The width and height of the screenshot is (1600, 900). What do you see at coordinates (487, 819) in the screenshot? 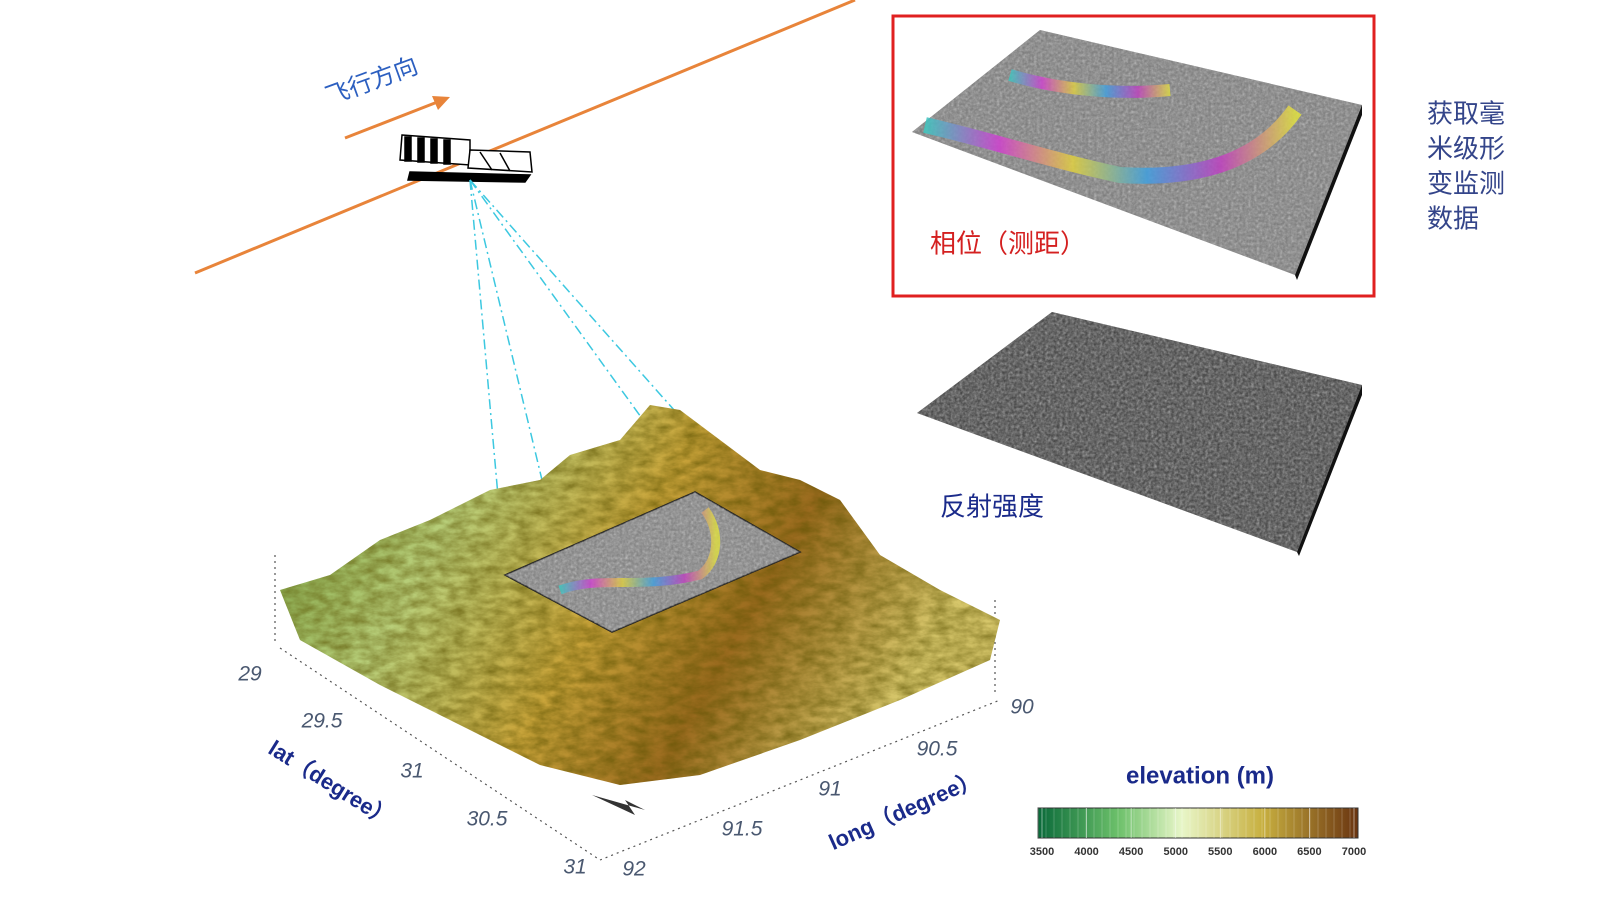
I see `lat-tick-label: 30.5` at bounding box center [487, 819].